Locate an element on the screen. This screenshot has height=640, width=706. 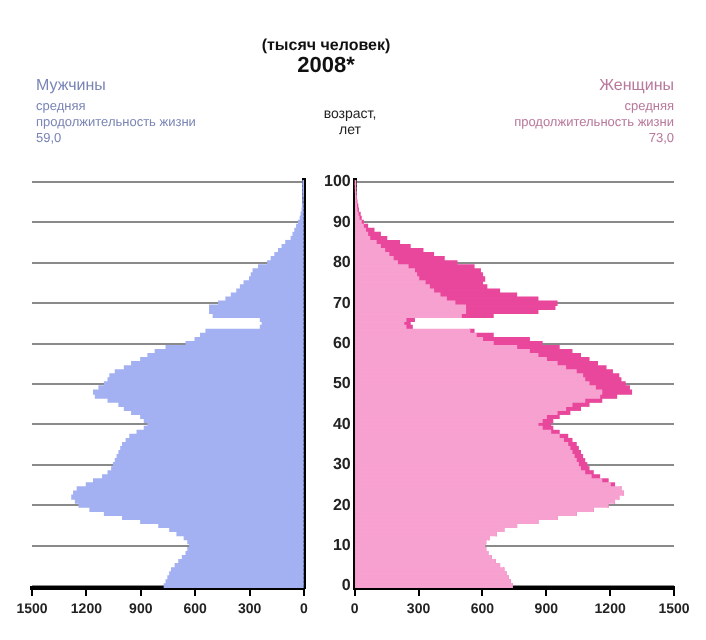
y-tick-label: 50 is located at coordinates (342, 383).